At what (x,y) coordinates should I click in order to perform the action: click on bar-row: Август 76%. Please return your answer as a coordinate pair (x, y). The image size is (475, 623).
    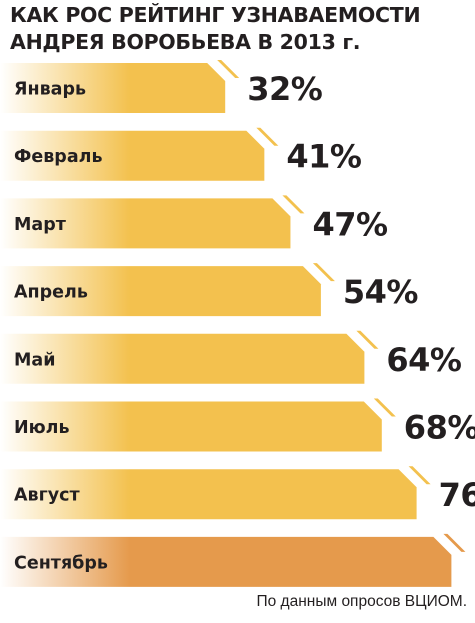
    Looking at the image, I should click on (237, 493).